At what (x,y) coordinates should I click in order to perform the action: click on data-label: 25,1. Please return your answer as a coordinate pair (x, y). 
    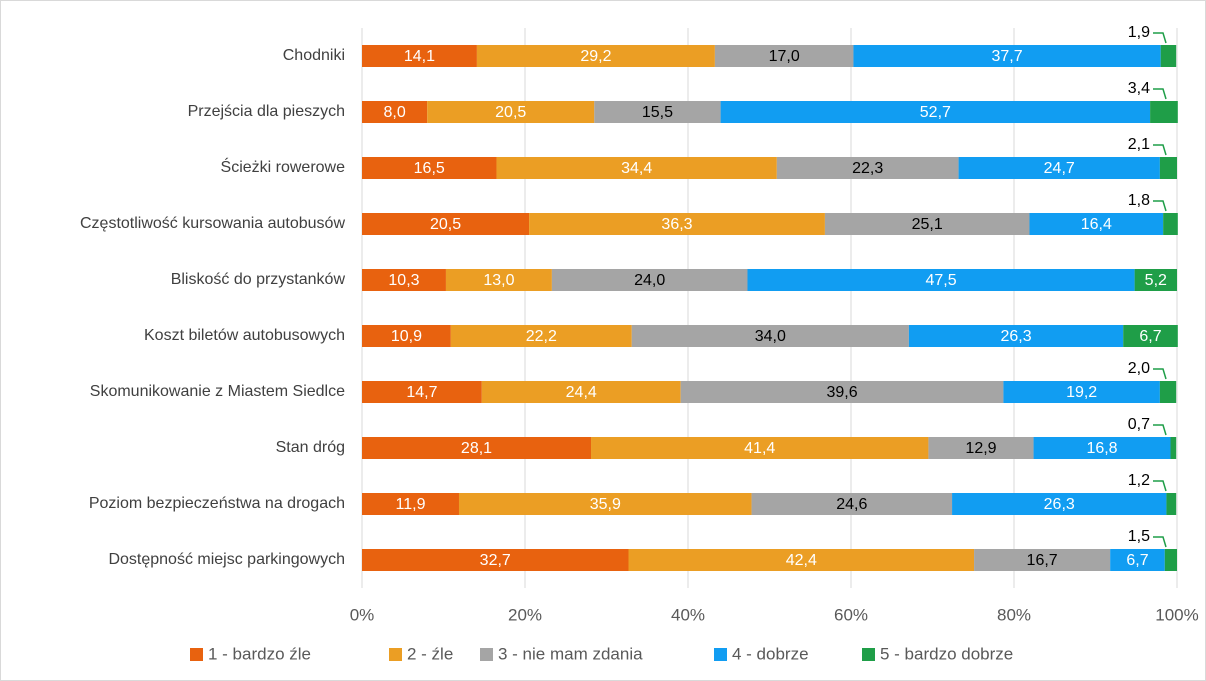
    Looking at the image, I should click on (927, 224).